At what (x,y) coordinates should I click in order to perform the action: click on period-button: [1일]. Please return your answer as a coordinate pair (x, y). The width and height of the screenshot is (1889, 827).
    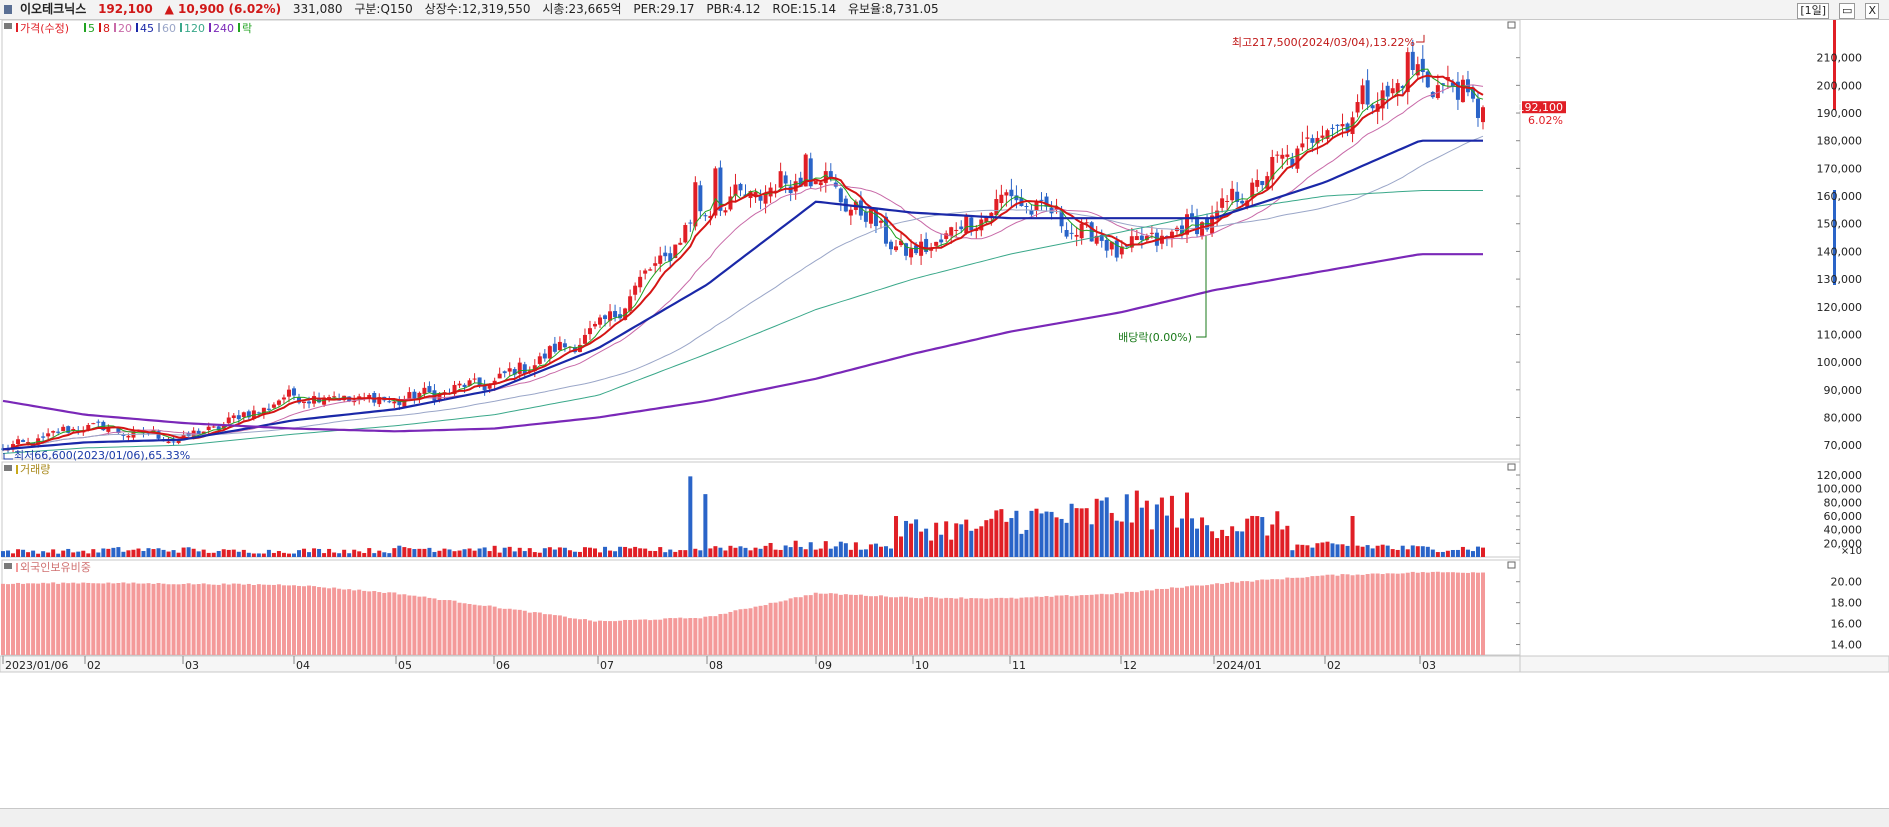
    Looking at the image, I should click on (1813, 11).